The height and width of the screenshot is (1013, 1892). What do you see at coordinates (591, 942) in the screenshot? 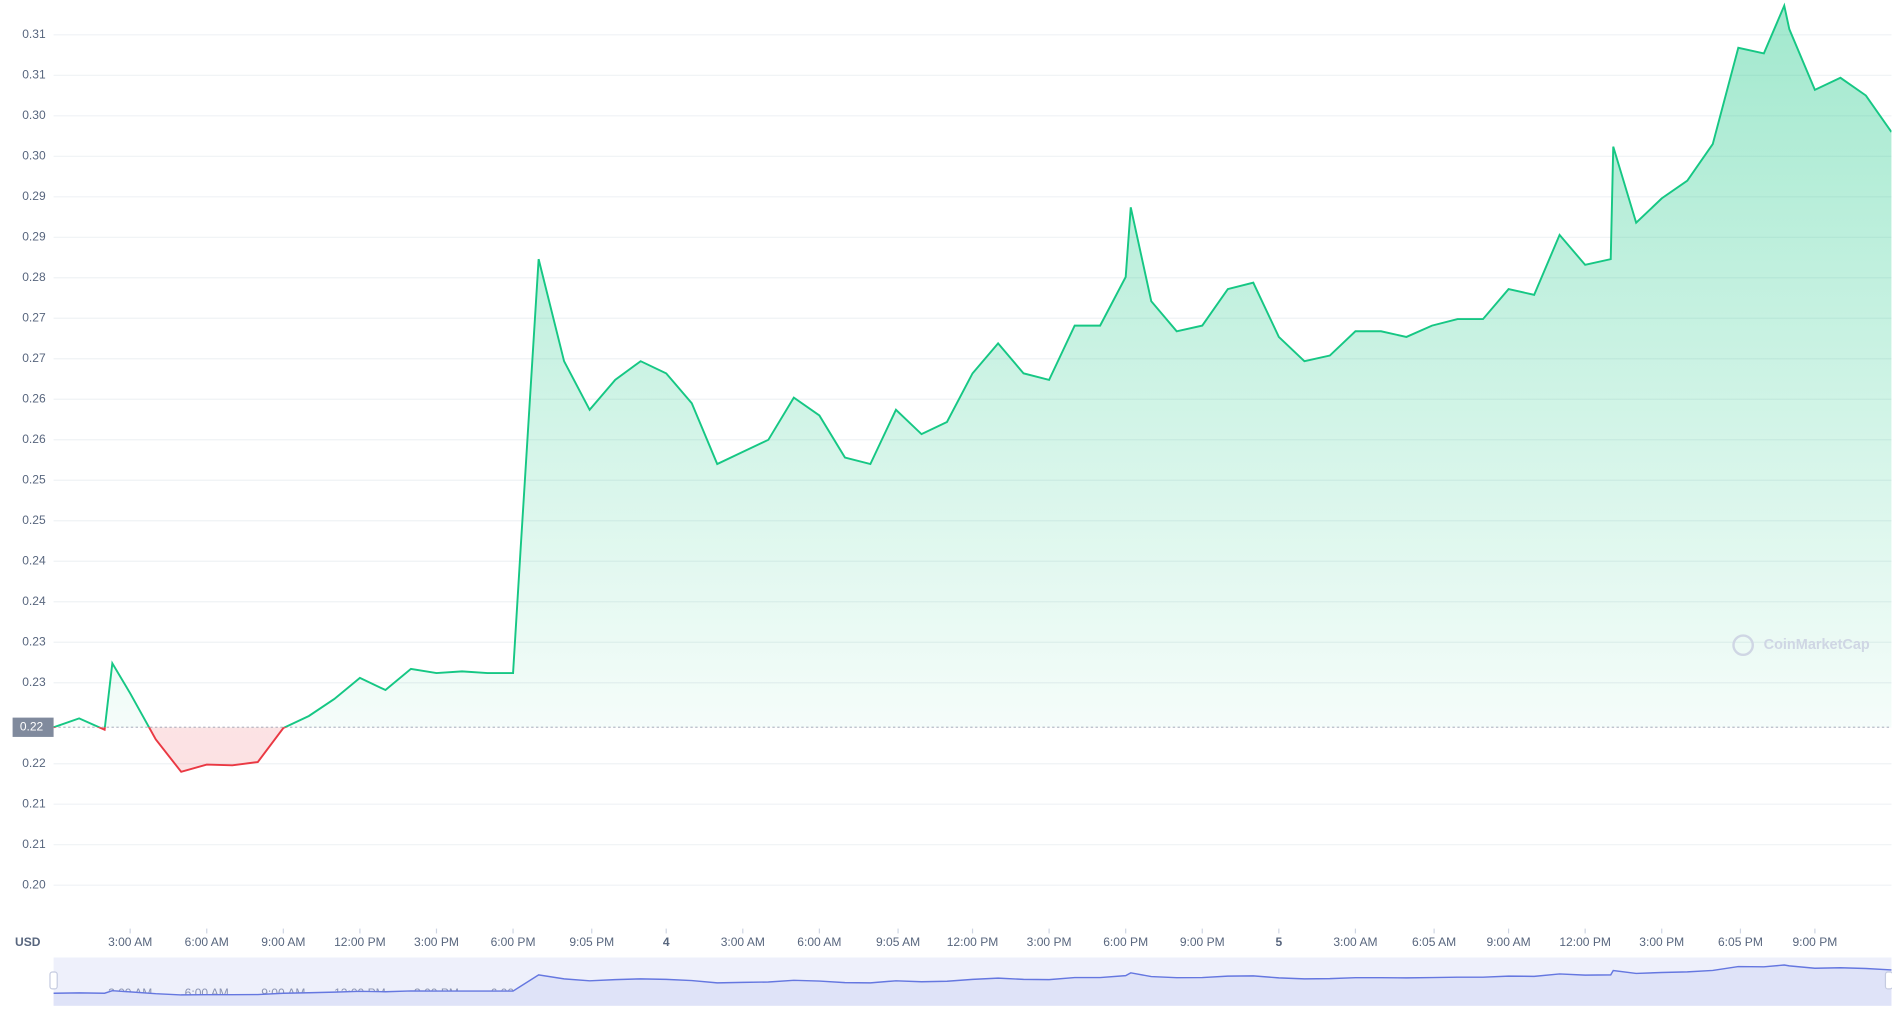
I see `x-tick-label: 9:05 PM` at bounding box center [591, 942].